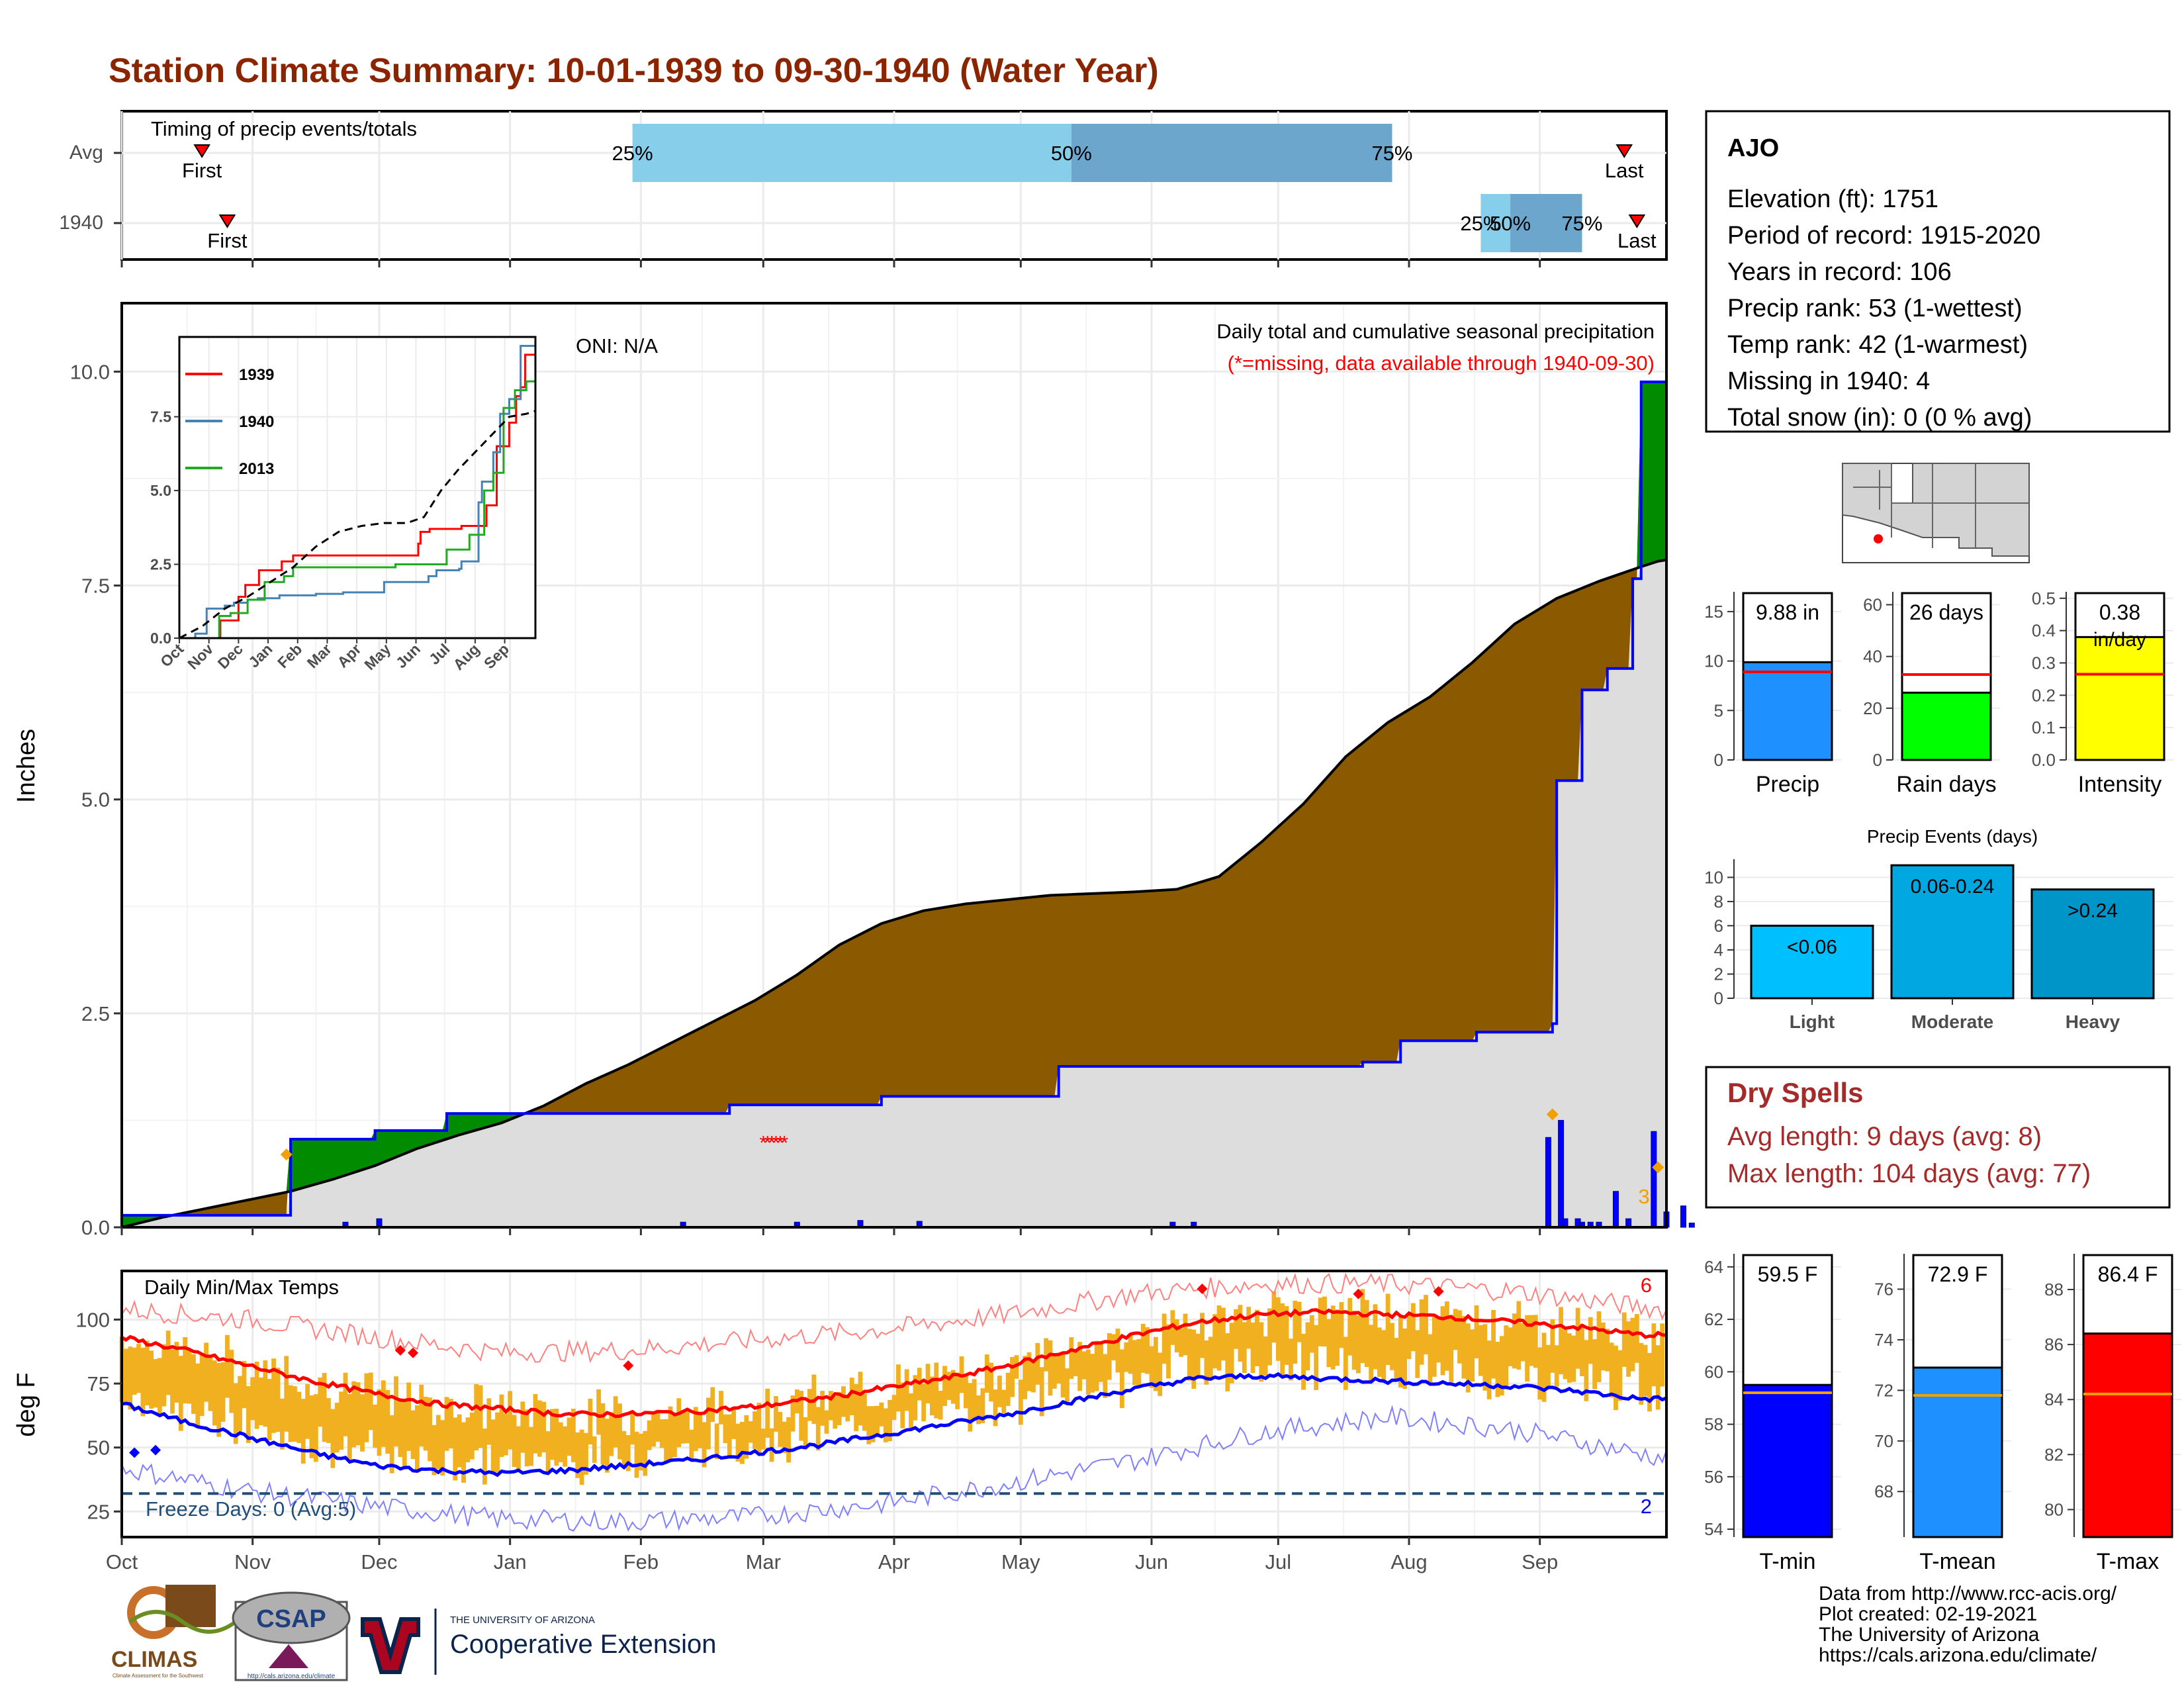  I want to click on temp-lines, so click(893, 1402).